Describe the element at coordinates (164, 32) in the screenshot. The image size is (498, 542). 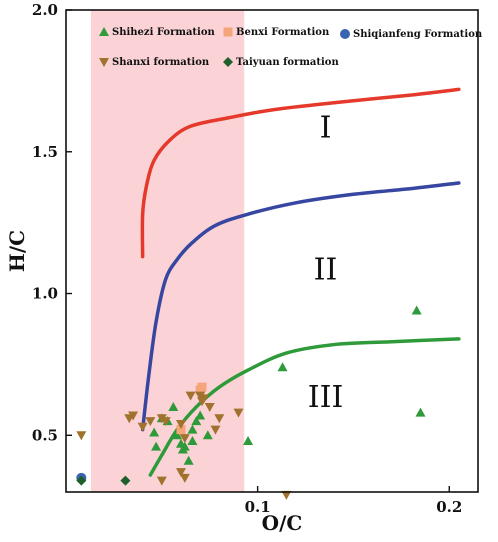
I see `legend-label-shihezi-formation: Shihezi Formation` at that location.